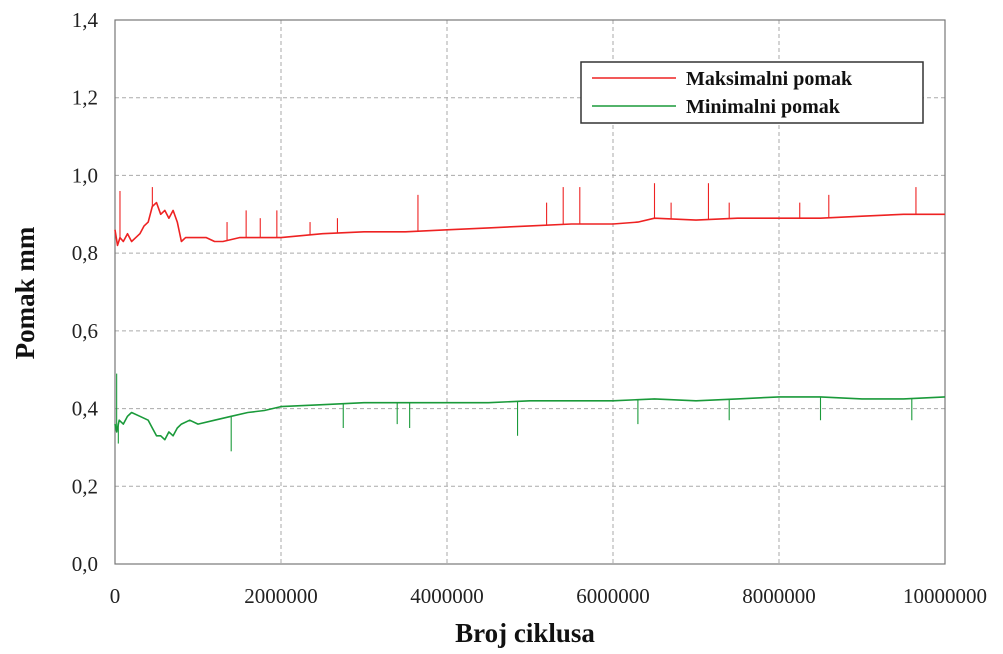  I want to click on legend-label-maksimalni: Maksimalni pomak, so click(769, 79).